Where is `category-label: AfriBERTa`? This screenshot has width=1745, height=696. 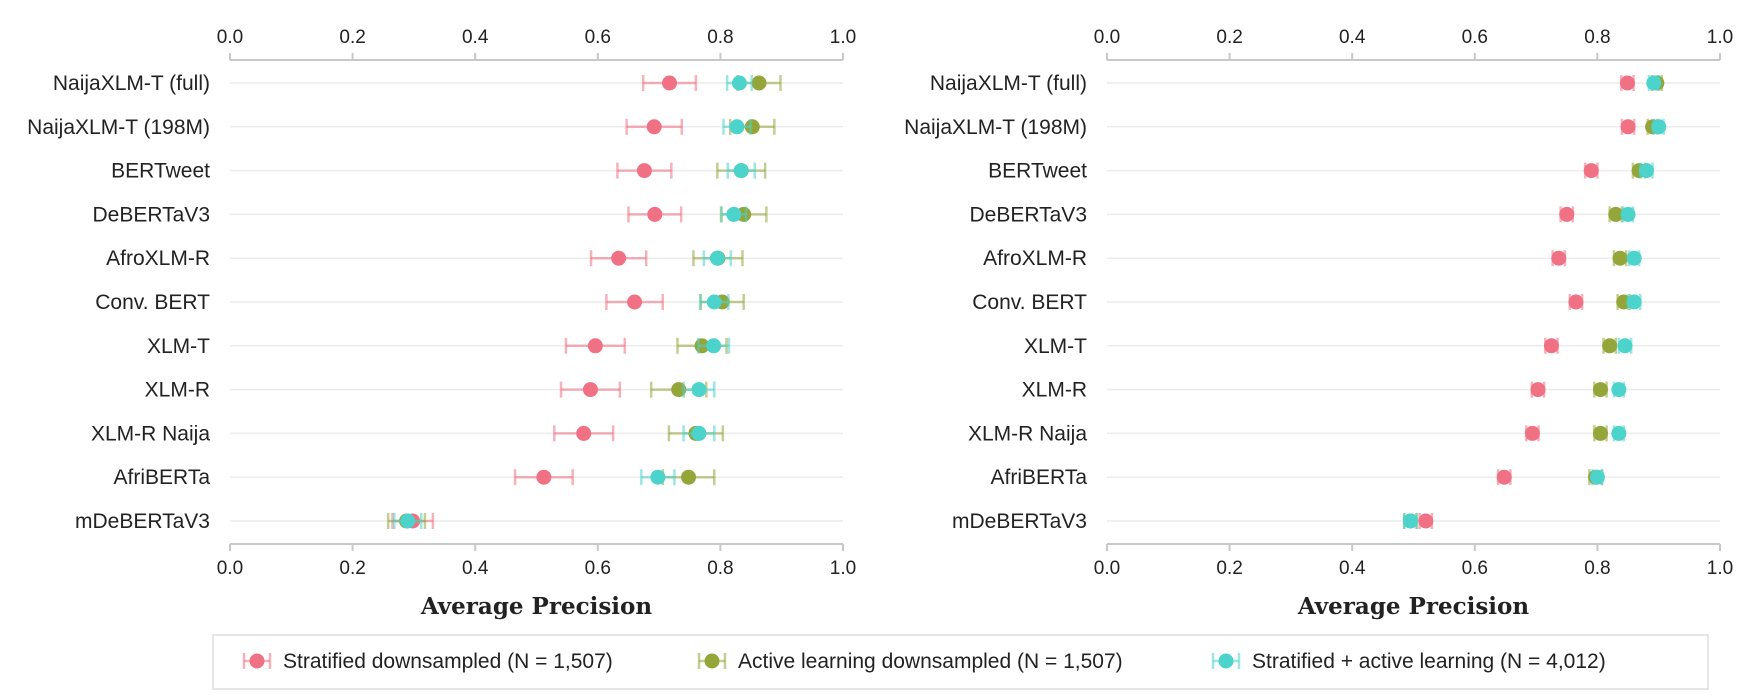 category-label: AfriBERTa is located at coordinates (162, 477).